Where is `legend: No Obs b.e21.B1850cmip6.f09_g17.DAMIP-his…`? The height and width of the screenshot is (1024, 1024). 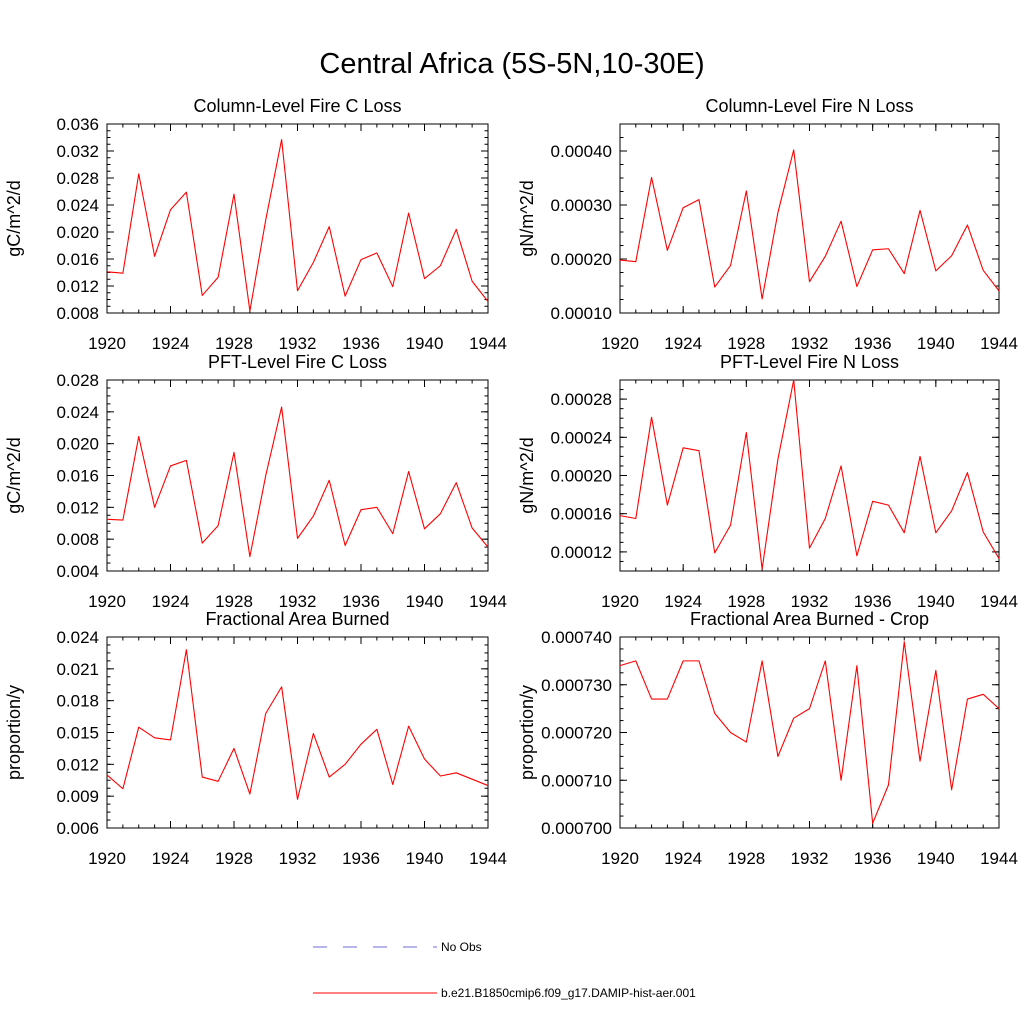
legend: No Obs b.e21.B1850cmip6.f09_g17.DAMIP-his… is located at coordinates (504, 970).